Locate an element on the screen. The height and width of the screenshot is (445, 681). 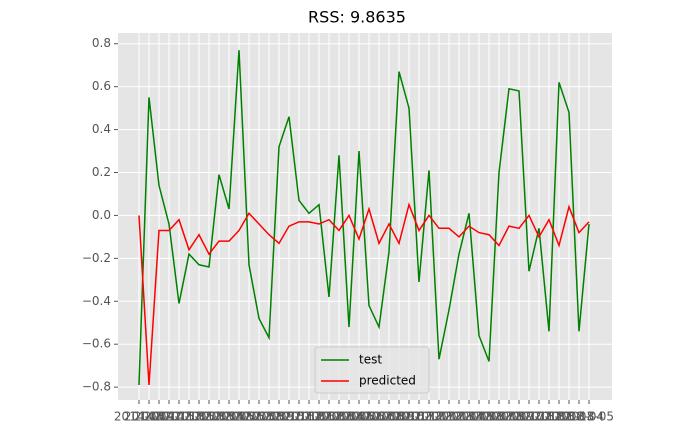
x-tick-label: 2017-09 is located at coordinates (509, 417).